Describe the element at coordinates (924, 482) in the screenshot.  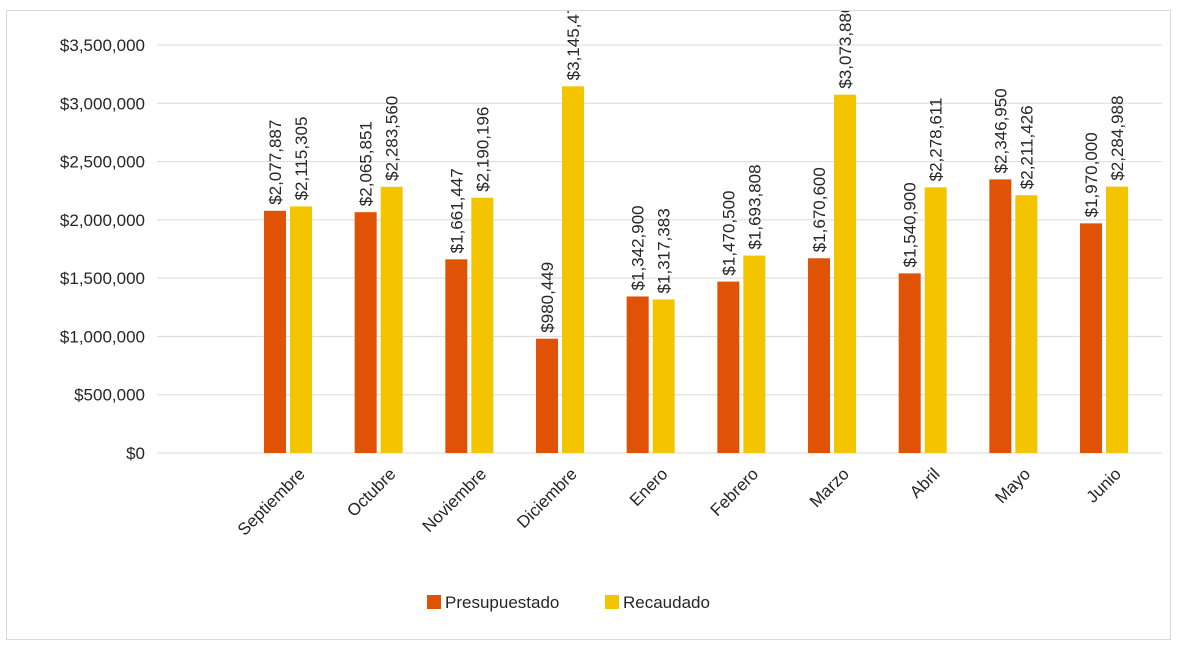
I see `x-category-label: Abril` at that location.